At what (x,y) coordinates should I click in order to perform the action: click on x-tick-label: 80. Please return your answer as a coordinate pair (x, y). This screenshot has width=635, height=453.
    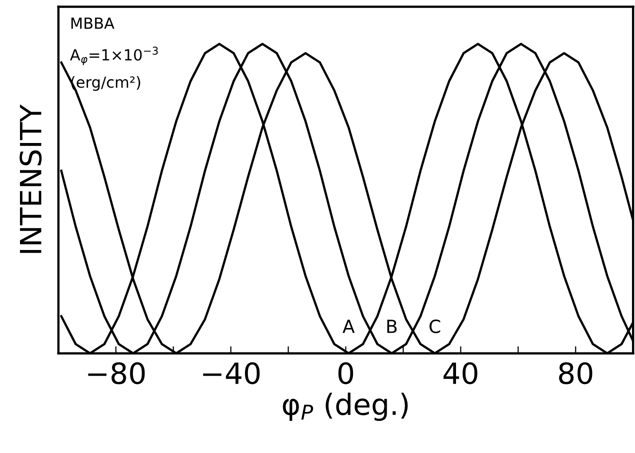
    Looking at the image, I should click on (575, 373).